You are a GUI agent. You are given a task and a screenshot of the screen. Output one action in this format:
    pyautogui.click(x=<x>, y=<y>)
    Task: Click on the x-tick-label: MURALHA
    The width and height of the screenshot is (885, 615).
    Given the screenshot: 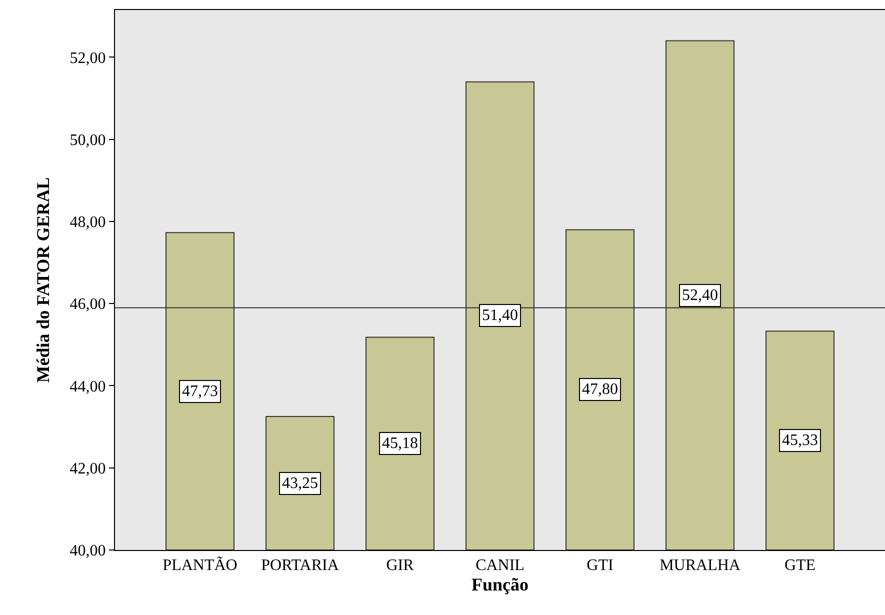 What is the action you would take?
    pyautogui.click(x=700, y=565)
    